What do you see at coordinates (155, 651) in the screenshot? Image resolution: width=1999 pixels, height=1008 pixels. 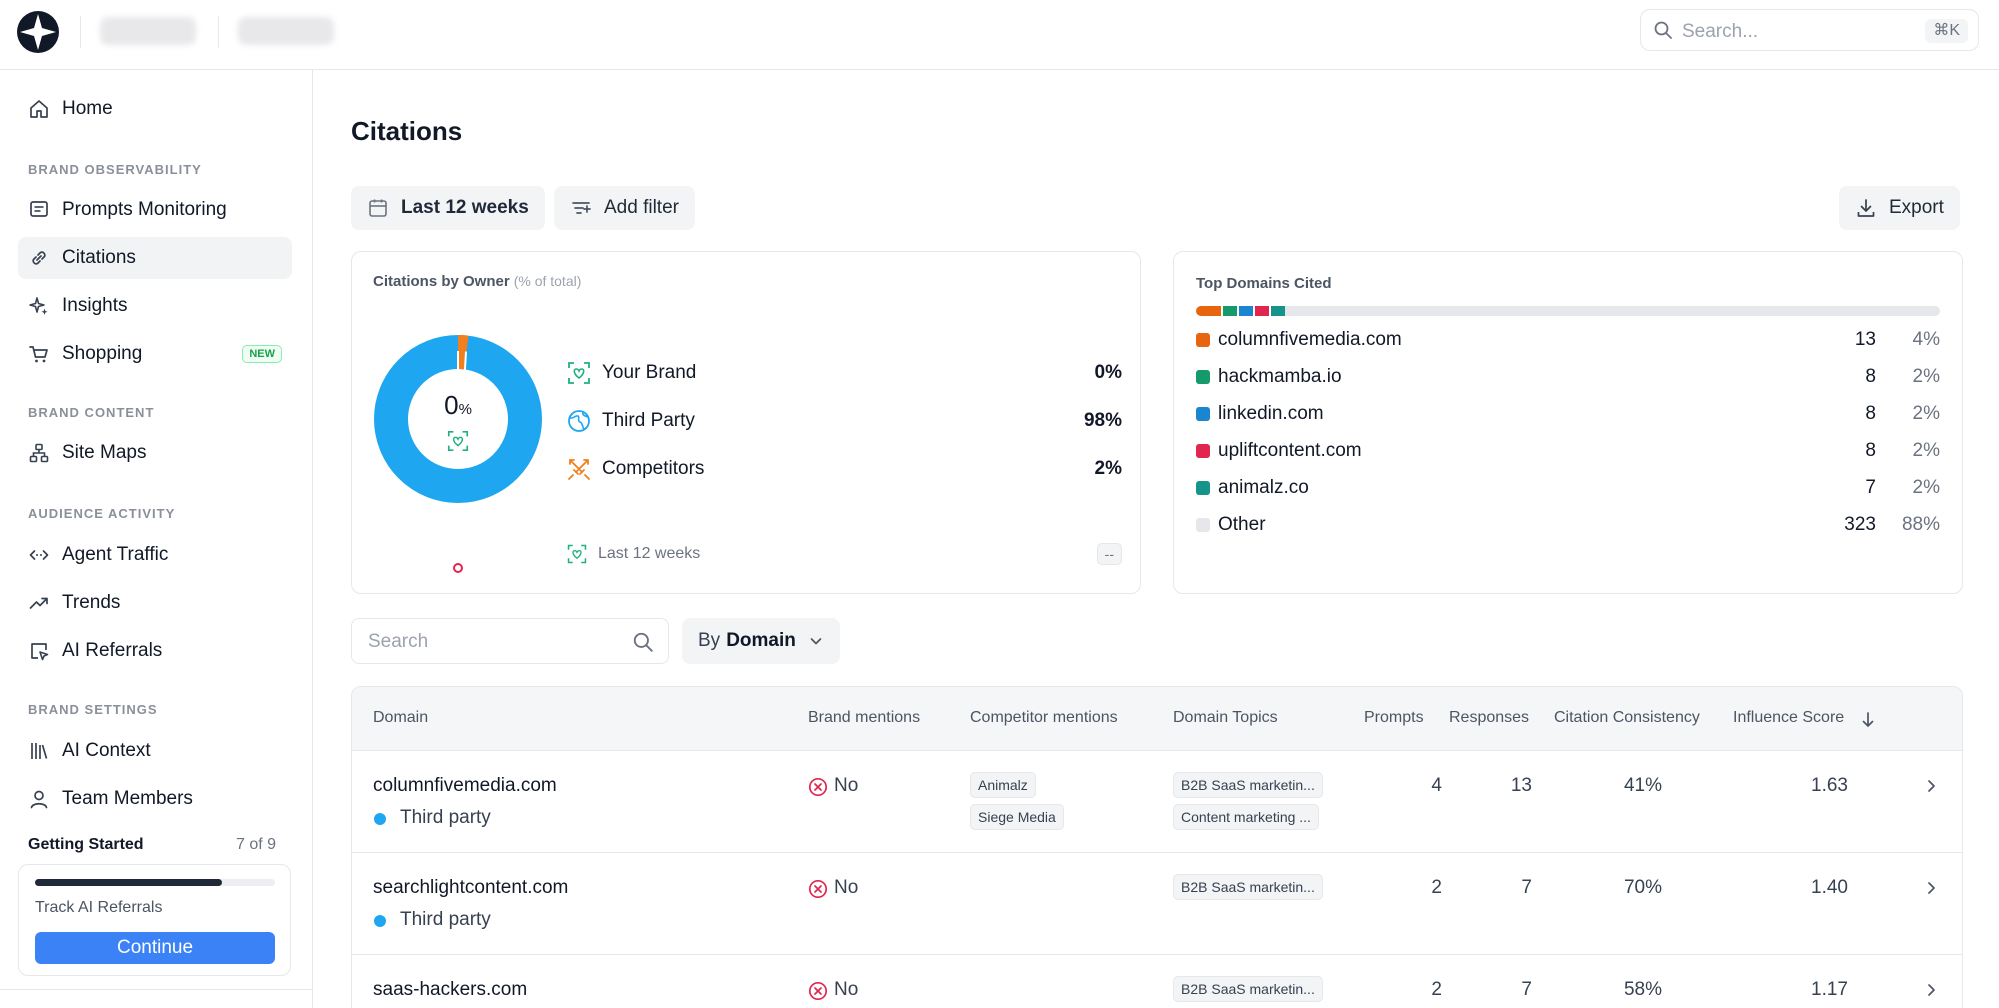 I see `sidebar-item-ai-referrals: AI Referrals` at bounding box center [155, 651].